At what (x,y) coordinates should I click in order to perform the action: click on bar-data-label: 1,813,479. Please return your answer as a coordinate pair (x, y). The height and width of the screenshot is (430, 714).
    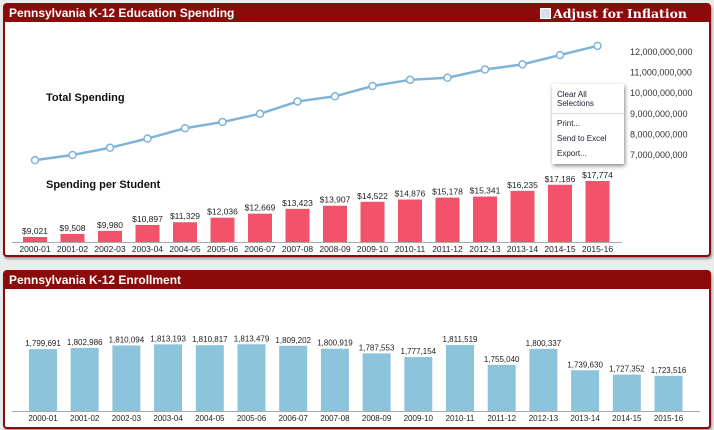
    Looking at the image, I should click on (252, 338).